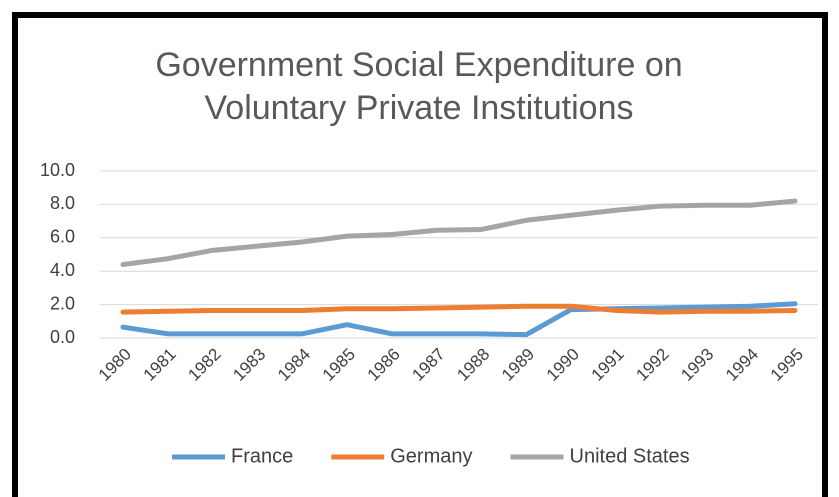 The height and width of the screenshot is (497, 839). What do you see at coordinates (428, 365) in the screenshot?
I see `x-tick-label: 1987` at bounding box center [428, 365].